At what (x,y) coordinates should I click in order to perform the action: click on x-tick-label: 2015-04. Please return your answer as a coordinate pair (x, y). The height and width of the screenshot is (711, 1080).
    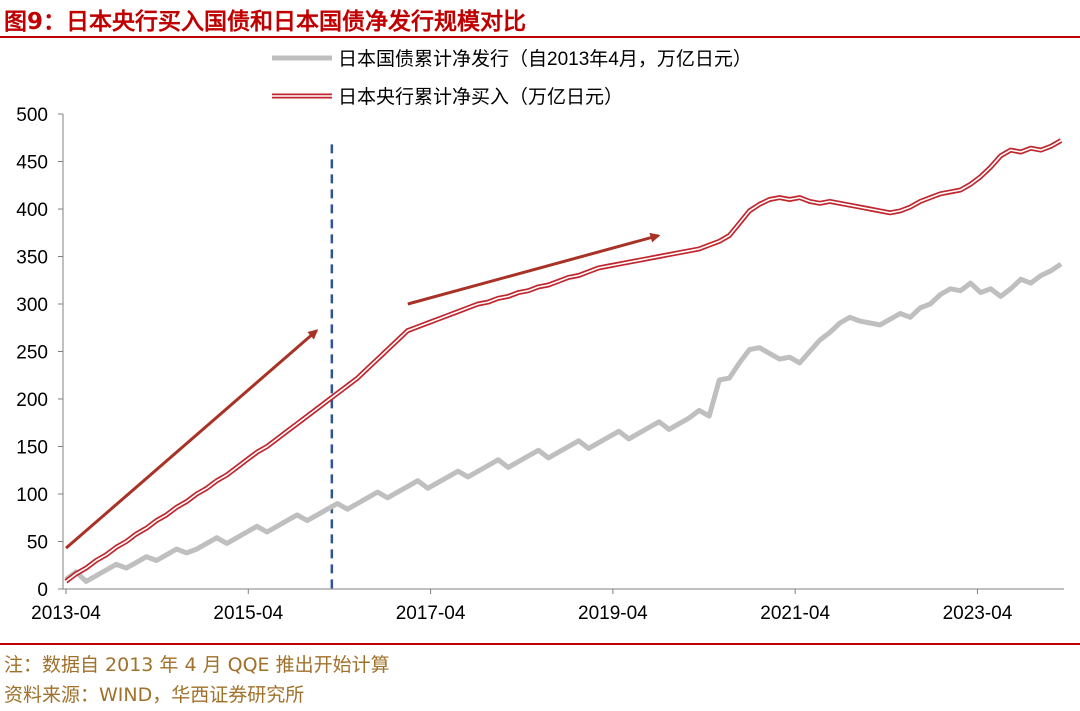
    Looking at the image, I should click on (248, 613).